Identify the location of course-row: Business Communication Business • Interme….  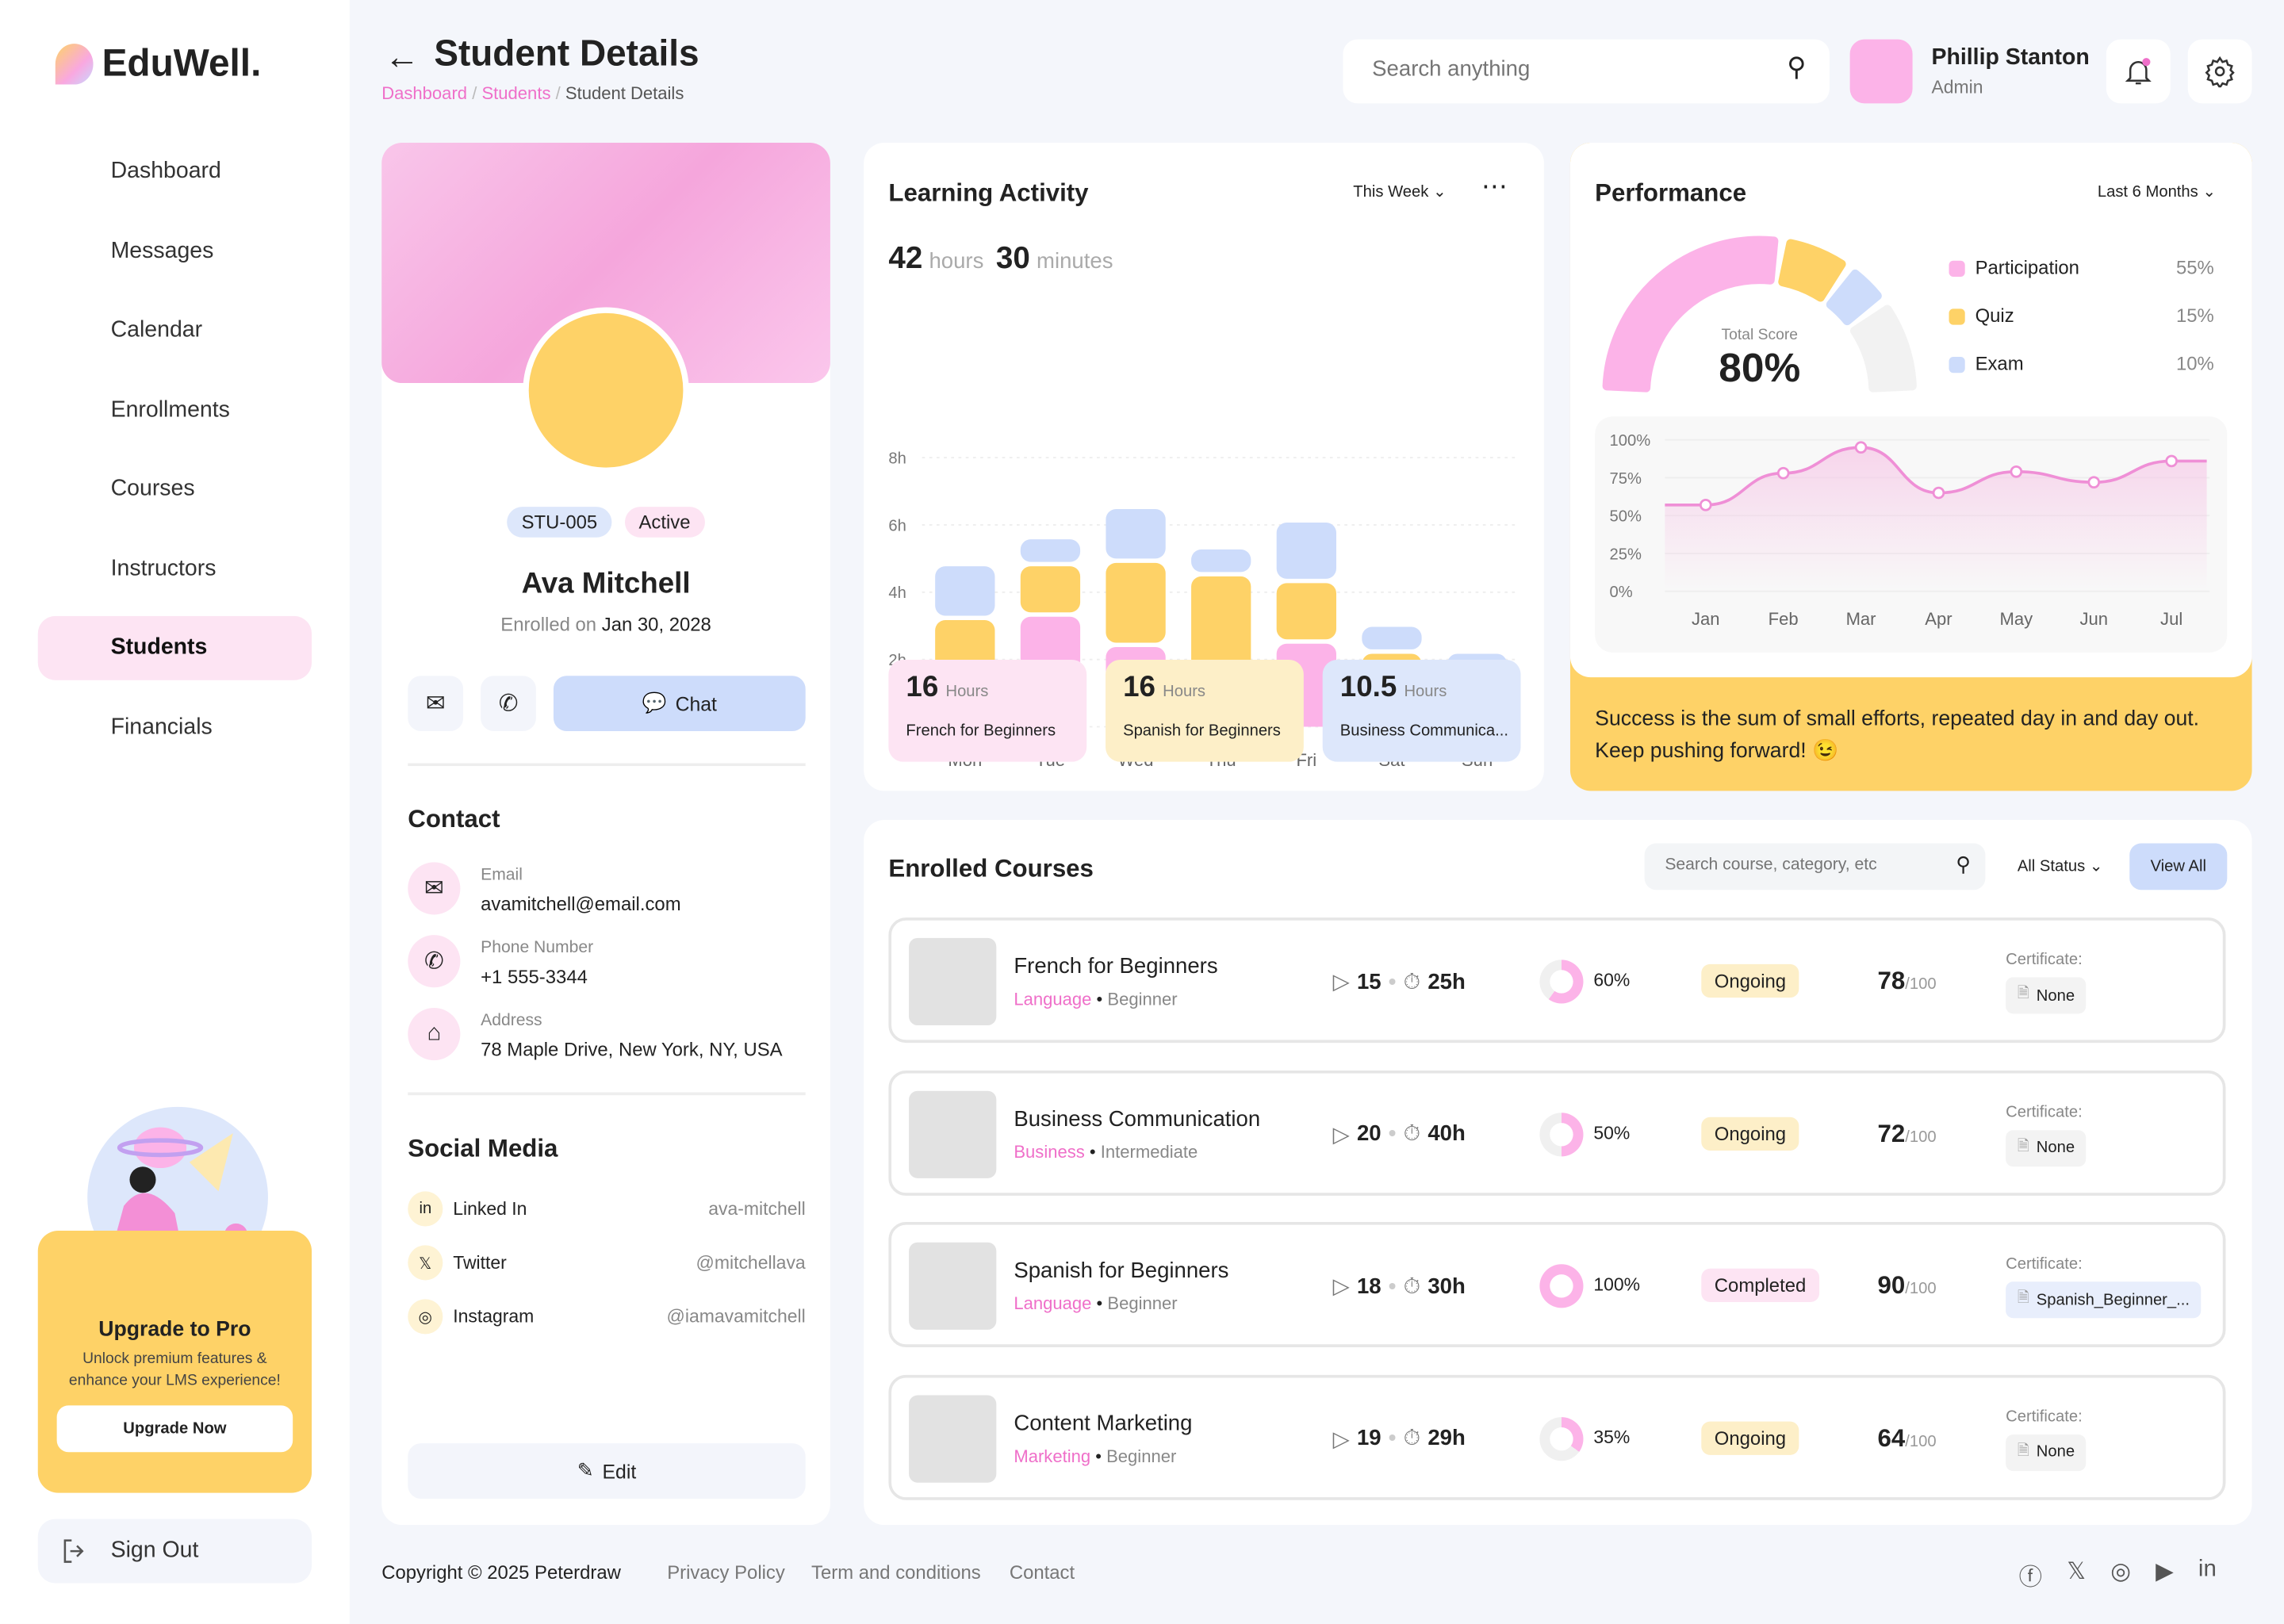
(1557, 1133).